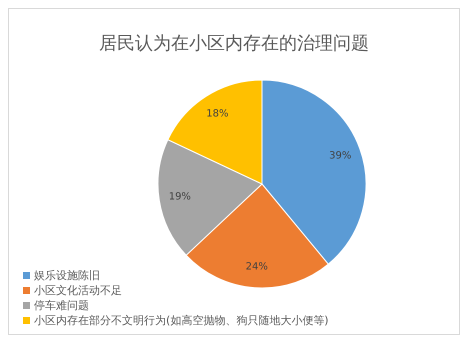 The height and width of the screenshot is (341, 468). I want to click on legend-label: 小区内存在部分不文明行为(如高空抛物、狗只随地大小便等), so click(181, 320).